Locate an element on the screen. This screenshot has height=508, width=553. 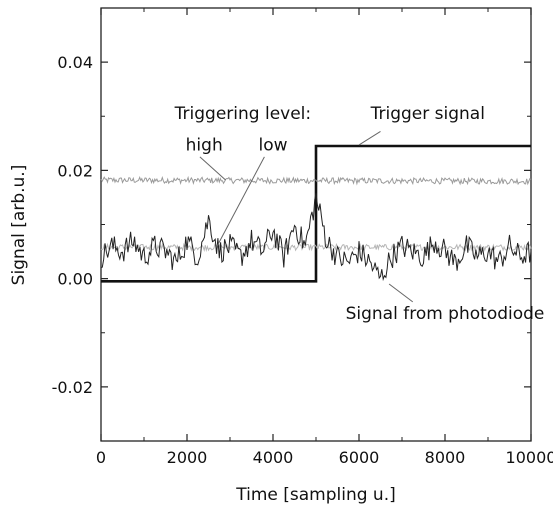
y-tick-label: 0.00 is located at coordinates (75, 279).